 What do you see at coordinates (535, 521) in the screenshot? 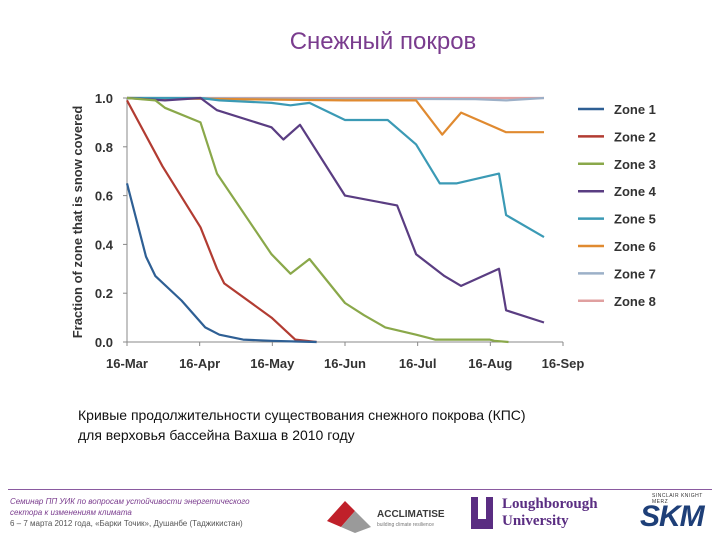
I see `loughborough-line-2: University` at bounding box center [535, 521].